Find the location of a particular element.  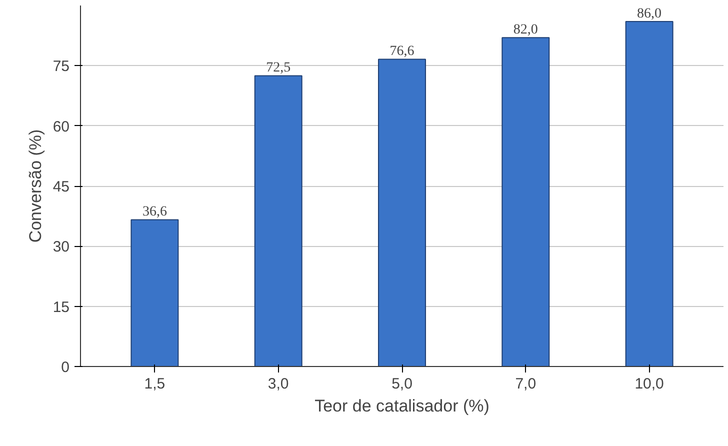

x-tick-label: 7,0 is located at coordinates (525, 384).